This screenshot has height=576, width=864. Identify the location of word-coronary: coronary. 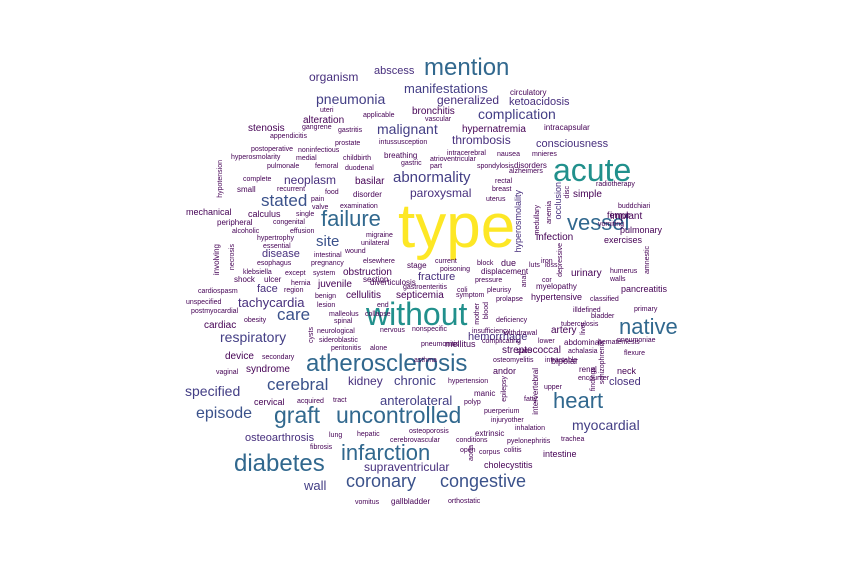
(381, 481).